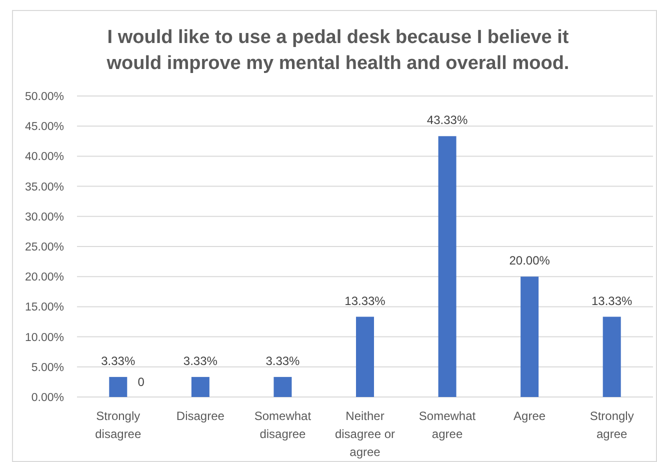 The width and height of the screenshot is (657, 462). What do you see at coordinates (141, 382) in the screenshot?
I see `annotation: 0` at bounding box center [141, 382].